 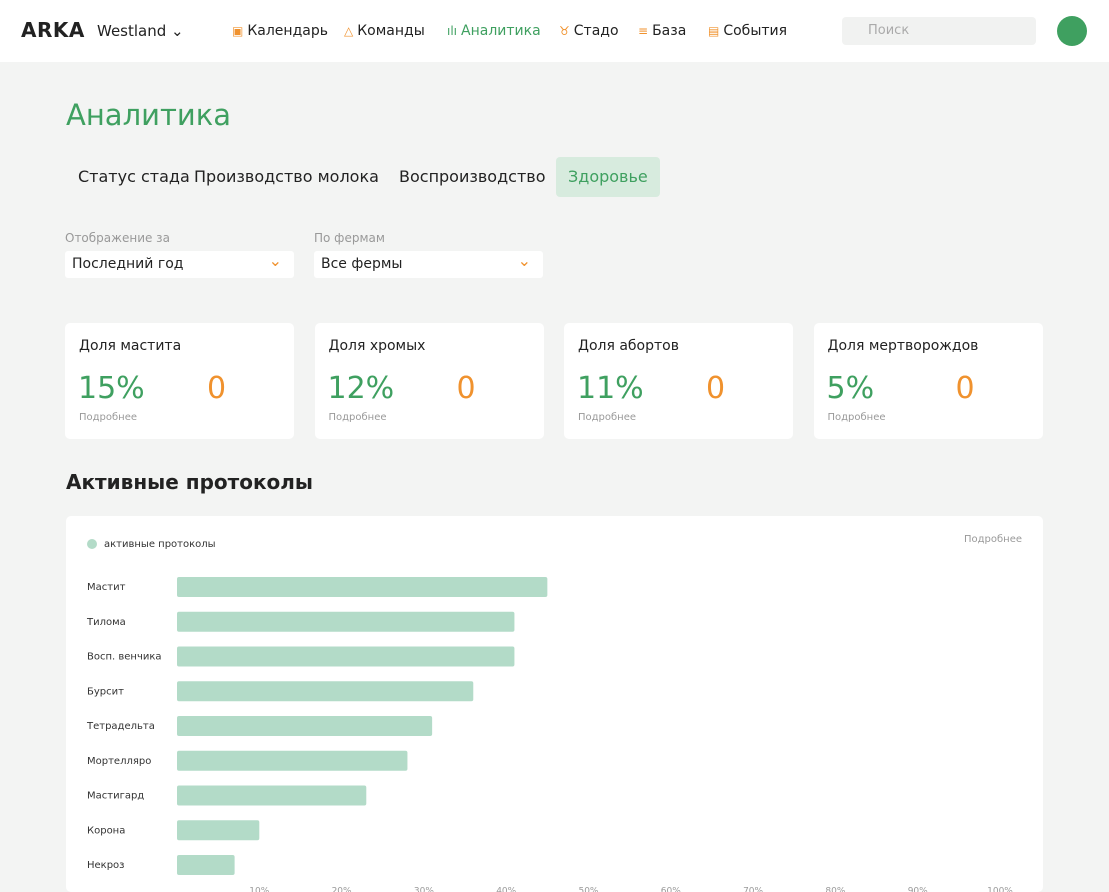 I want to click on x-tick-label: 100%, so click(x=1000, y=889).